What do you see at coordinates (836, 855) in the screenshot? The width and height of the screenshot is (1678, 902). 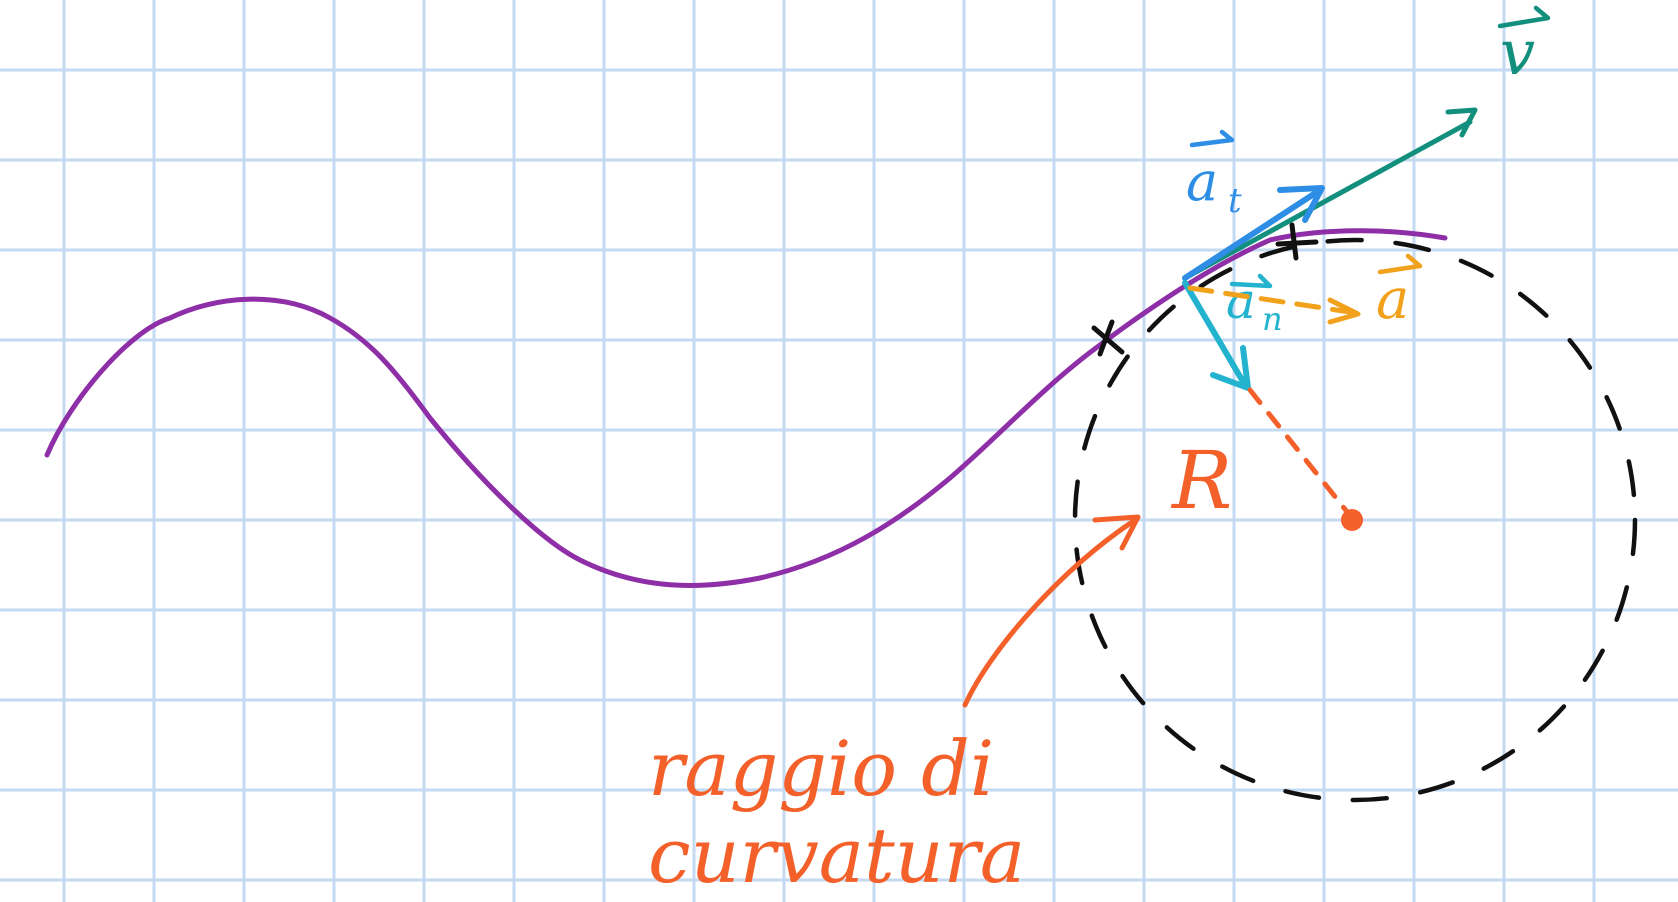 I see `caption-line-2: curvatura` at bounding box center [836, 855].